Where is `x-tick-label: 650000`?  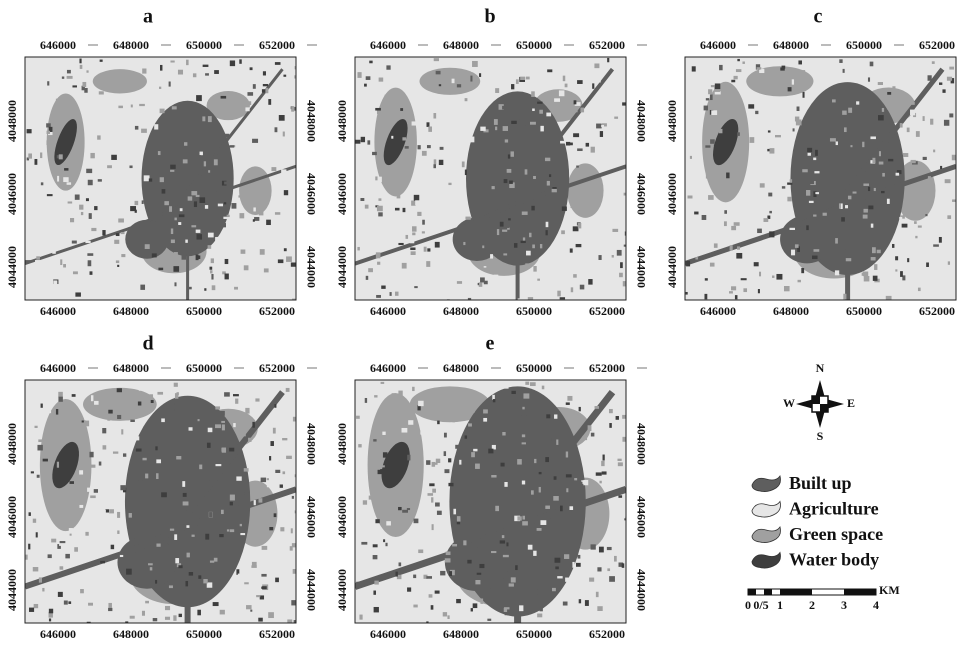
x-tick-label: 650000 is located at coordinates (534, 311).